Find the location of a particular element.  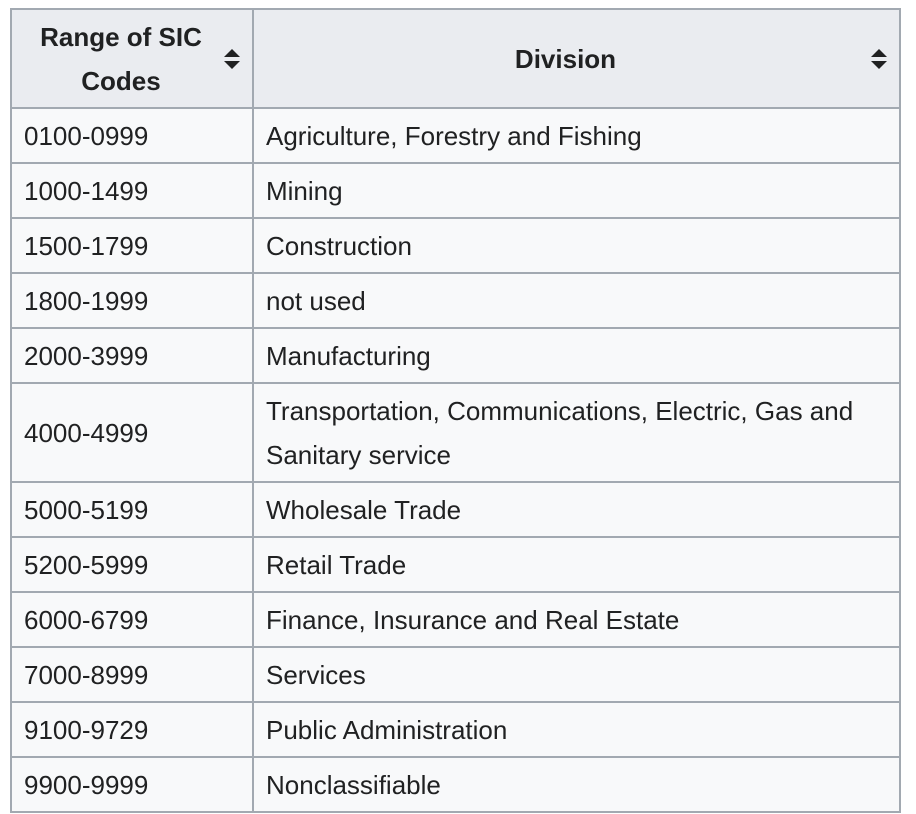

table-row: 9900-9999 Nonclassifiable is located at coordinates (455, 784).